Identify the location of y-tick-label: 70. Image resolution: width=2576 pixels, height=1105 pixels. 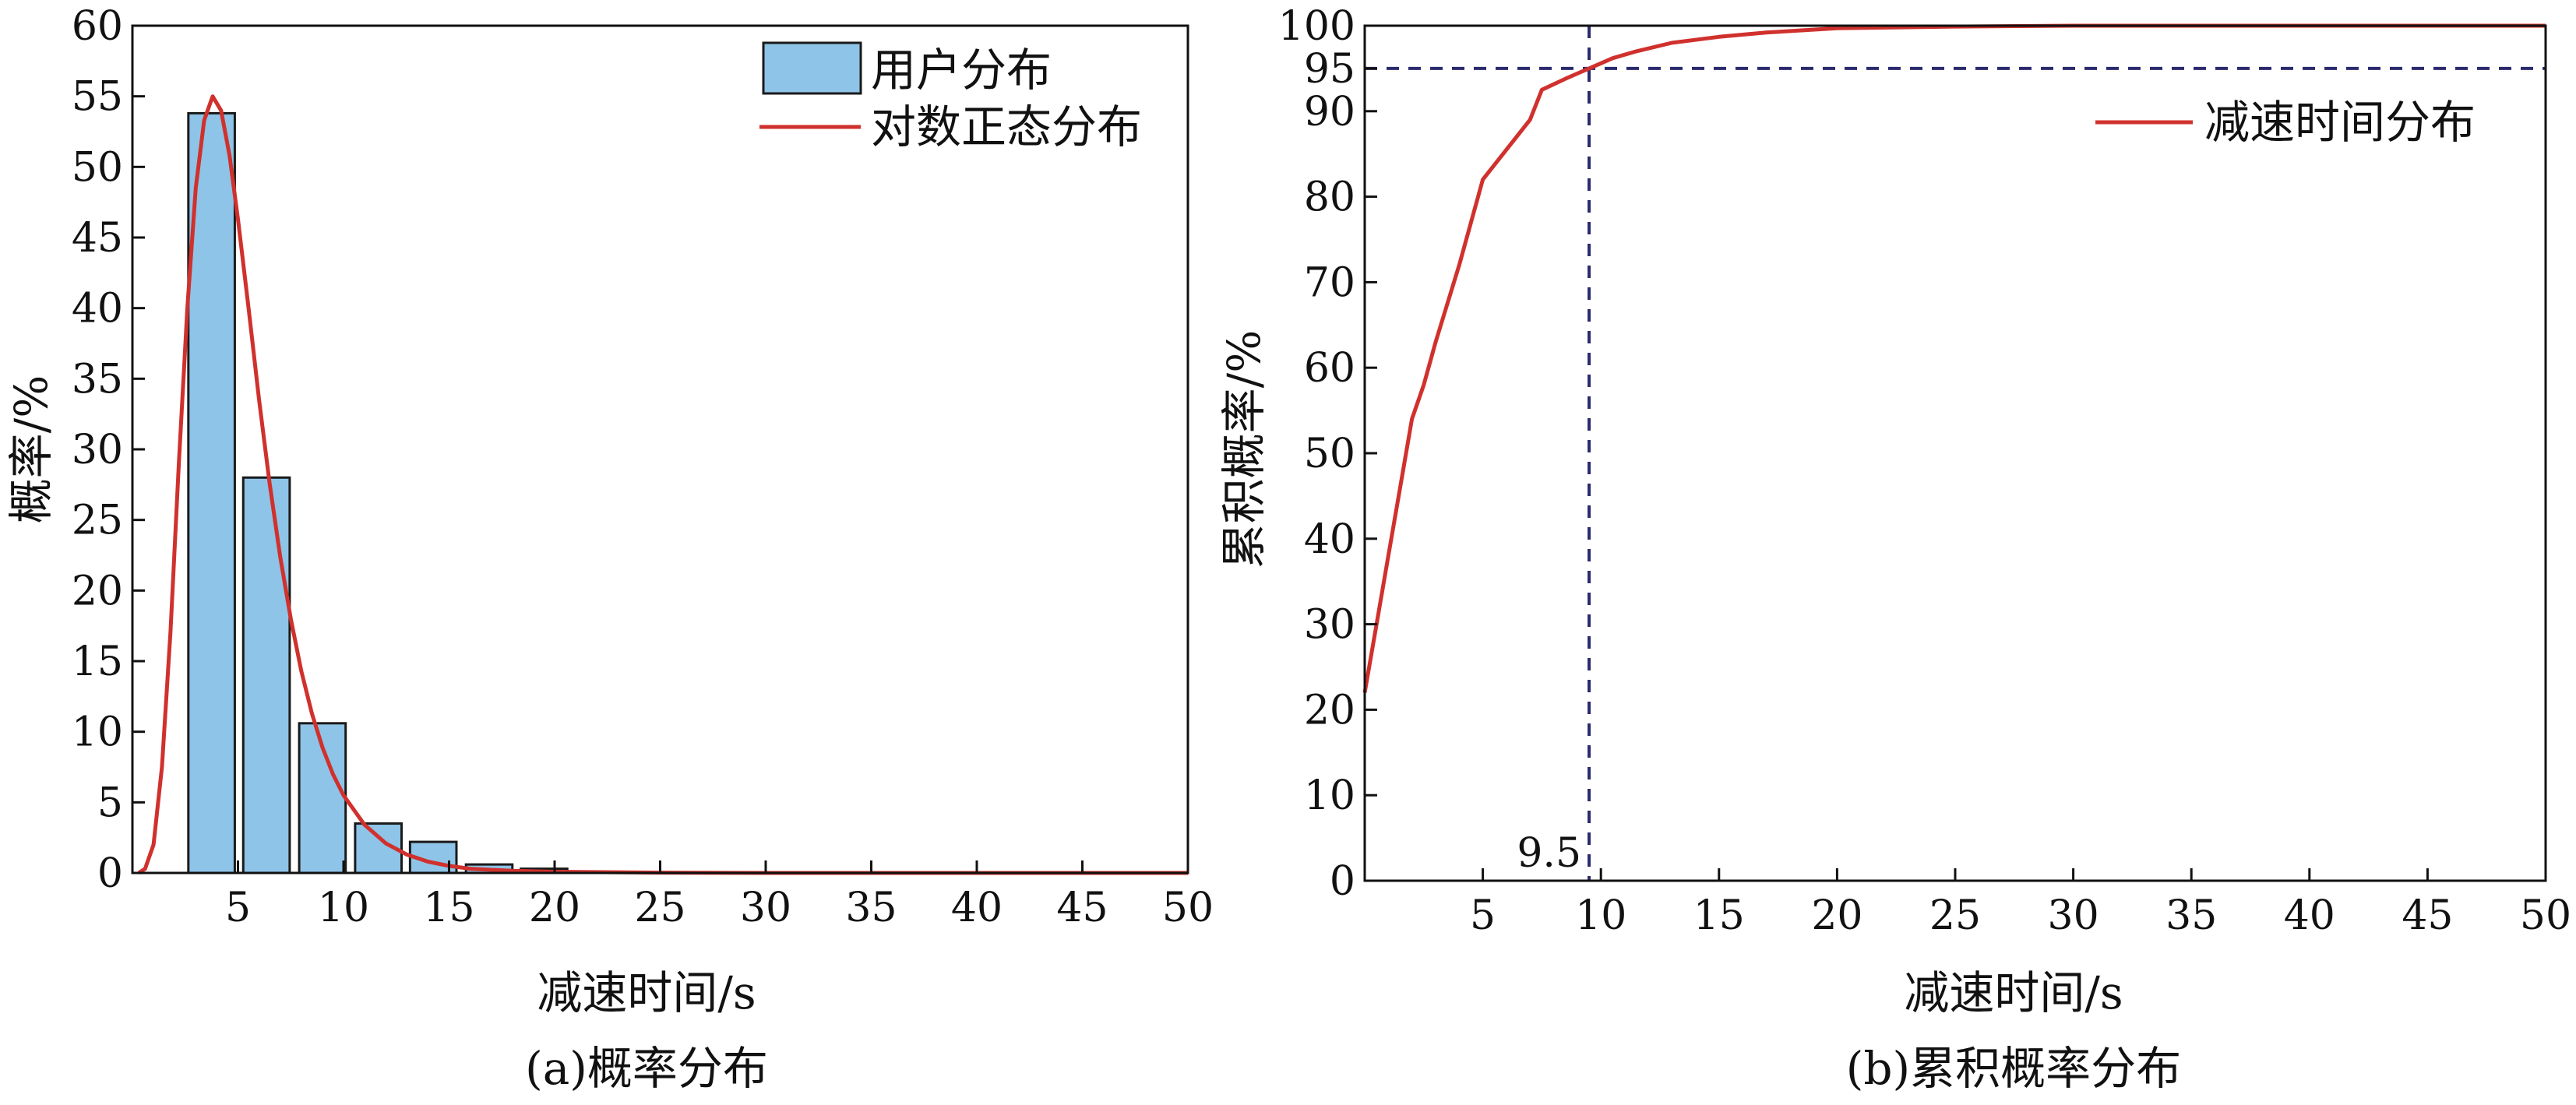
(1329, 282).